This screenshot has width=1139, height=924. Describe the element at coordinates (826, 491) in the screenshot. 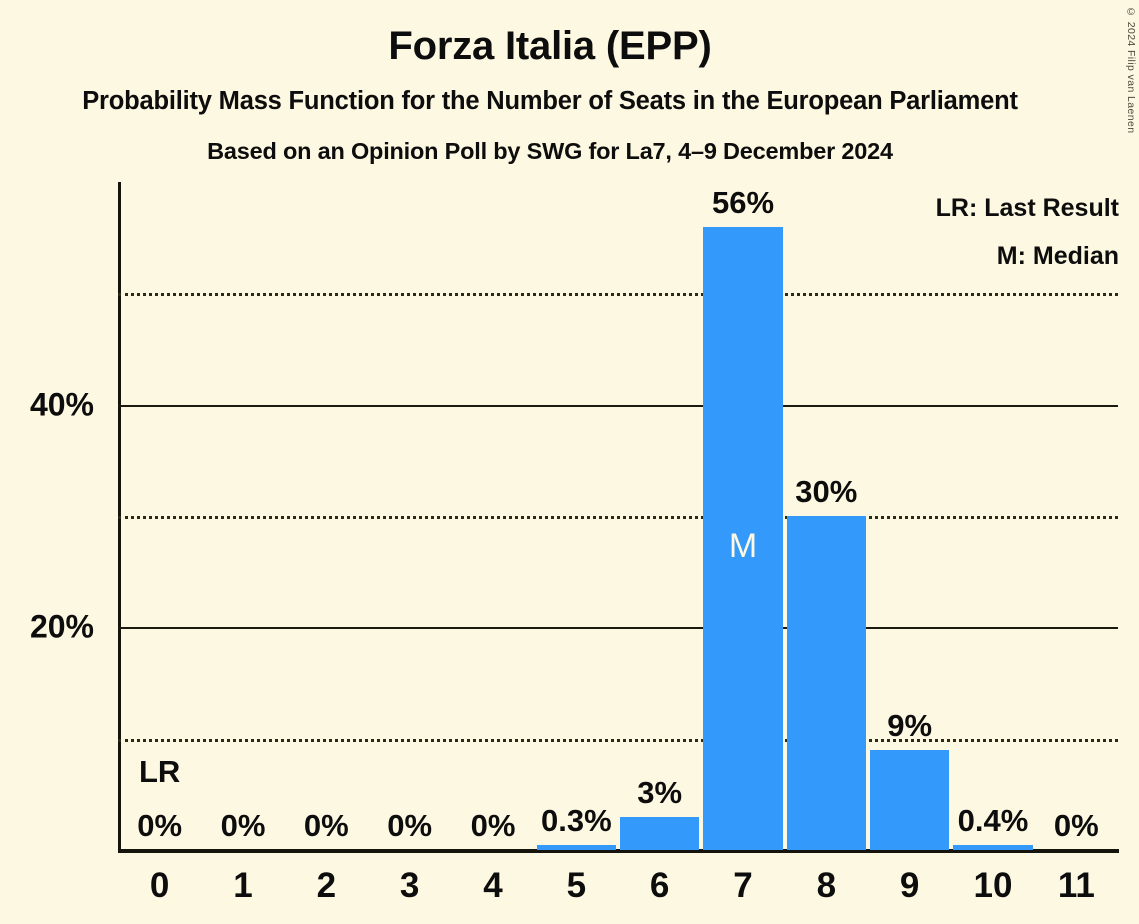

I see `bar-value-label-8: 30%` at that location.